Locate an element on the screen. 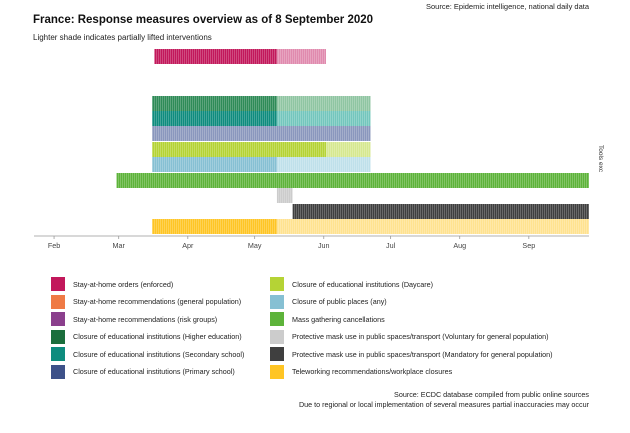 This screenshot has height=433, width=630. legend-item: Closure of public places (any) is located at coordinates (328, 301).